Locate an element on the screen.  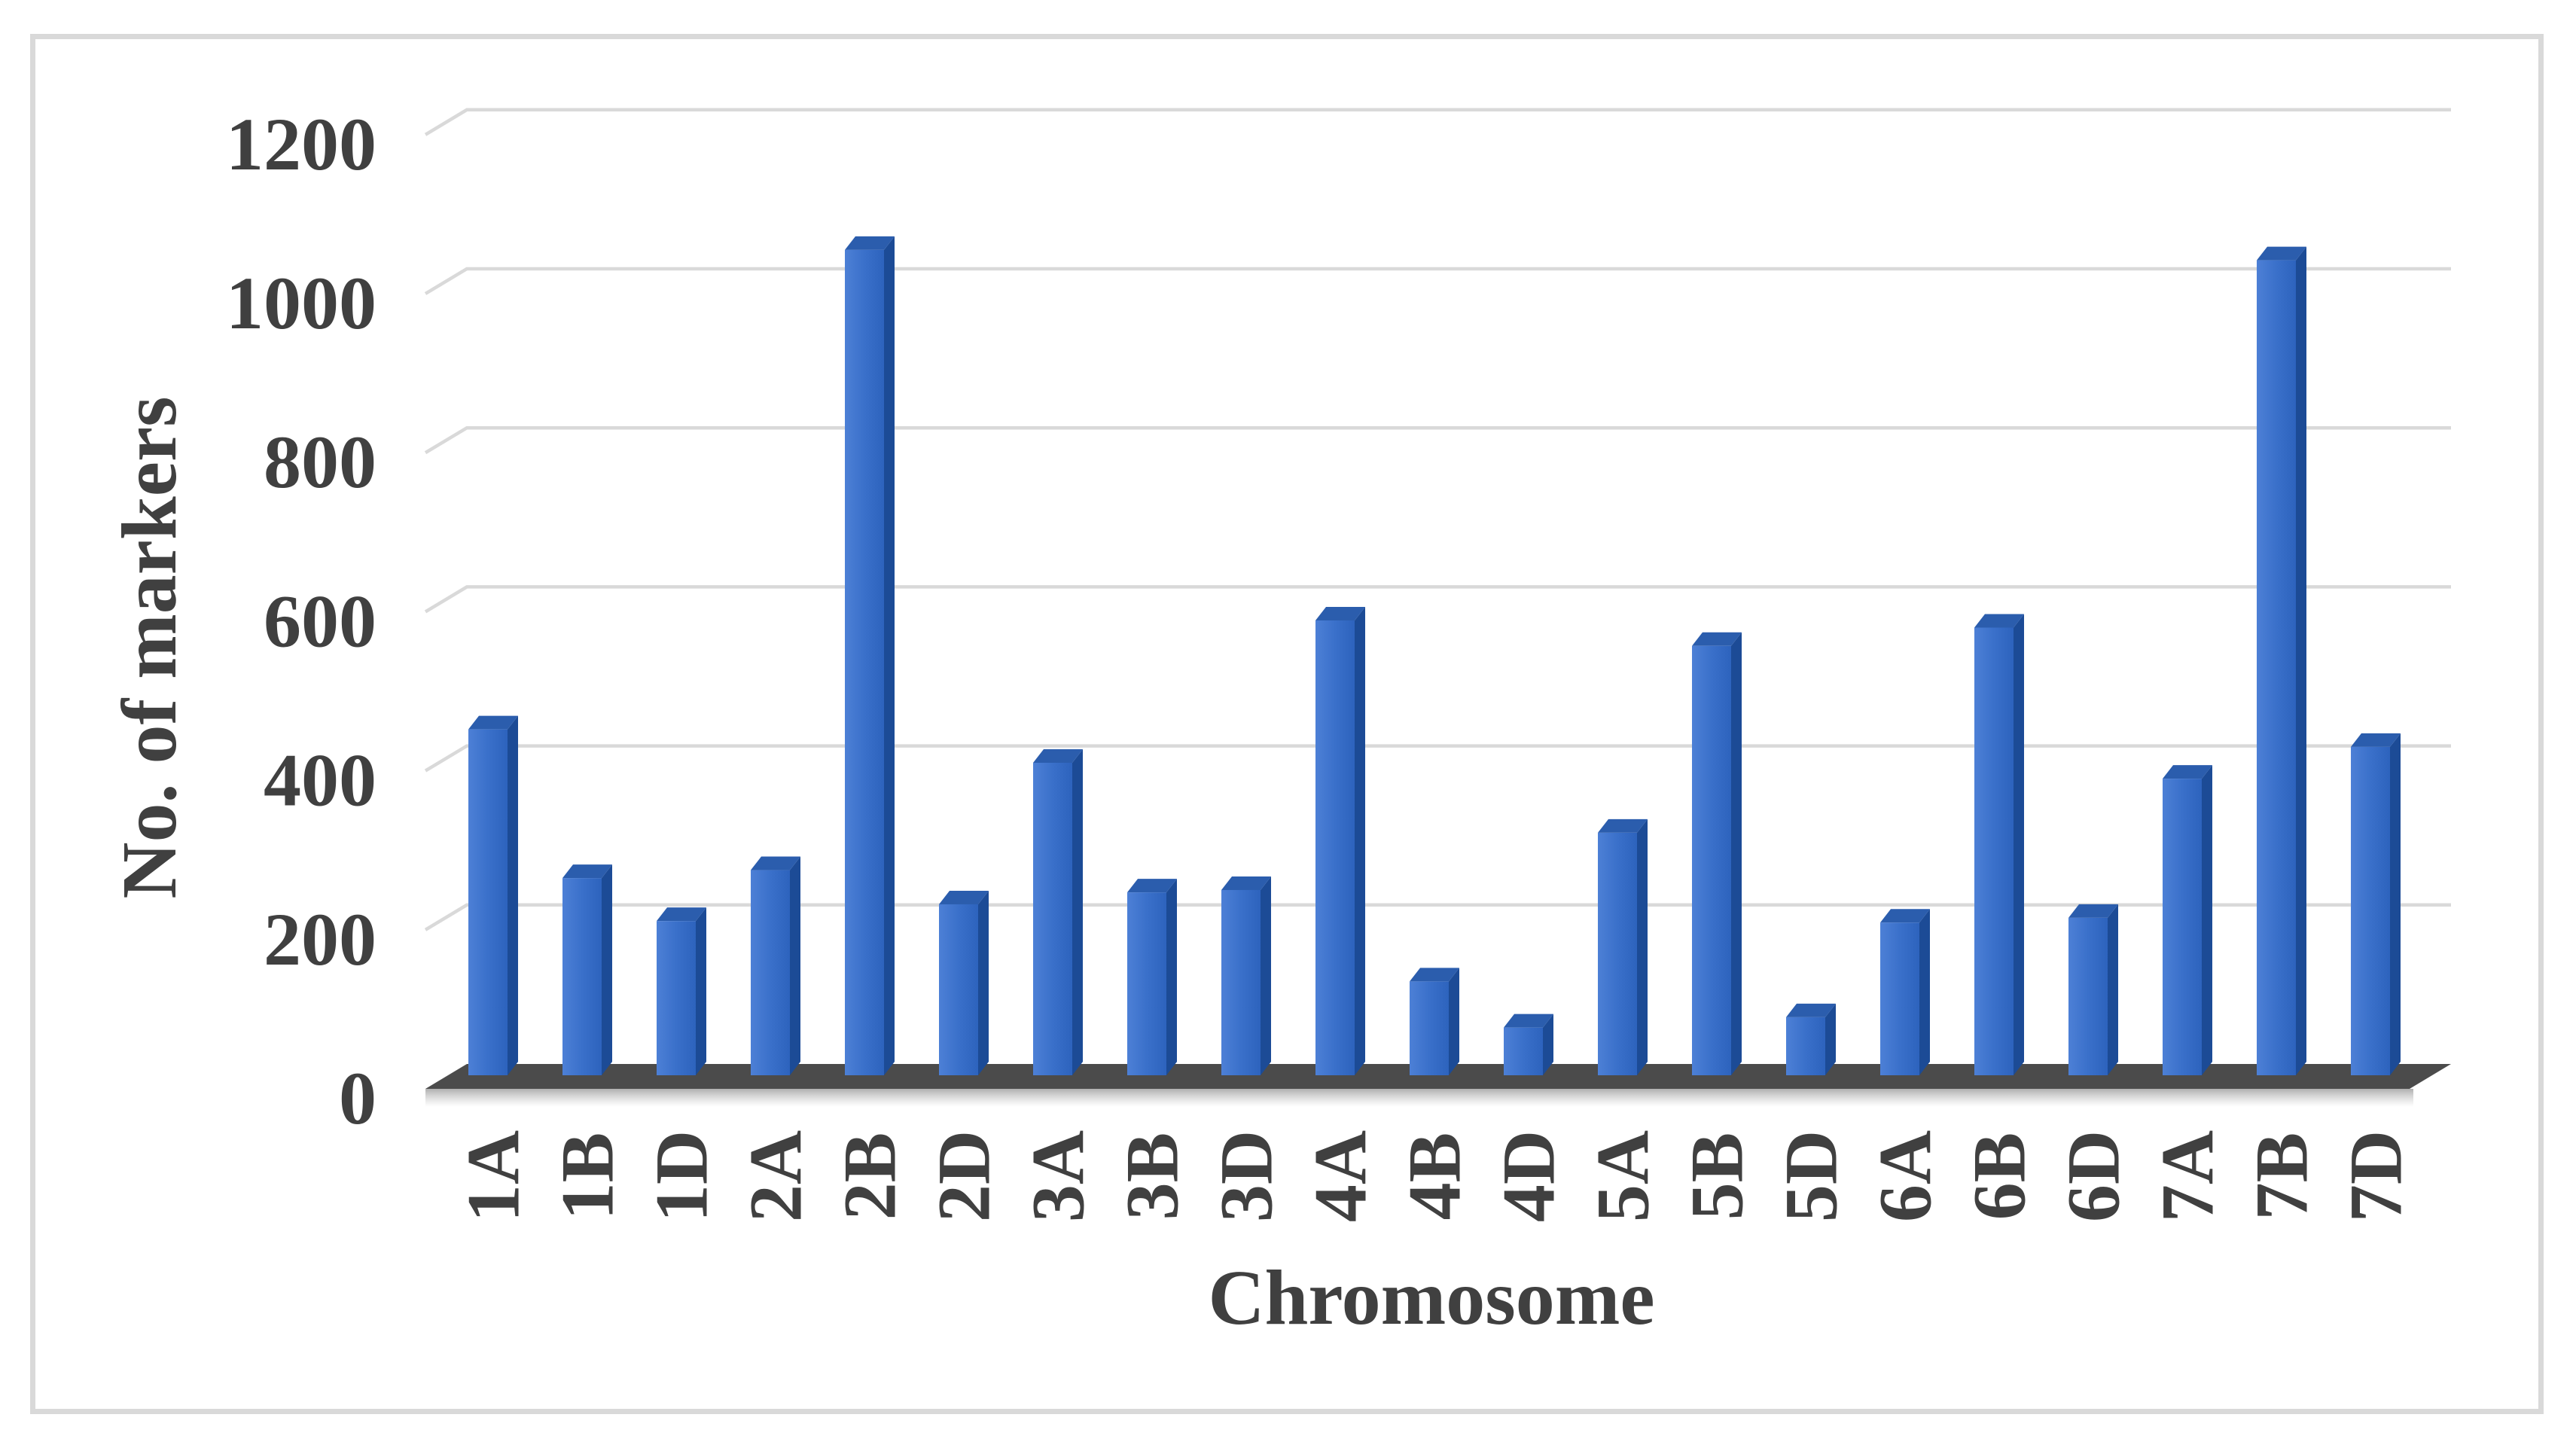
x-tick-label: 7D is located at coordinates (2376, 1176).